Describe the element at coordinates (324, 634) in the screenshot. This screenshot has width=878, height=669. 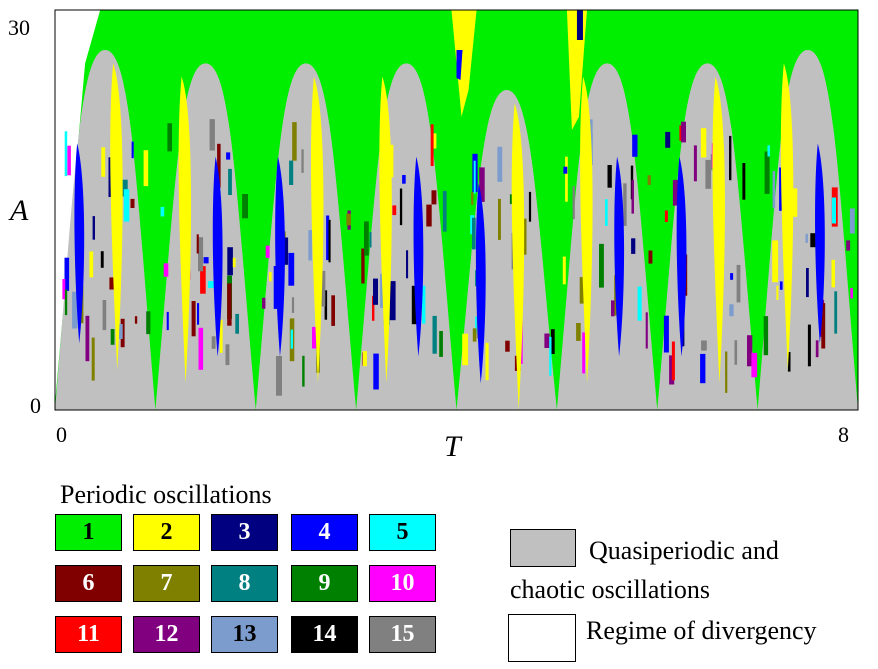
I see `legend-swatch-14: 14` at that location.